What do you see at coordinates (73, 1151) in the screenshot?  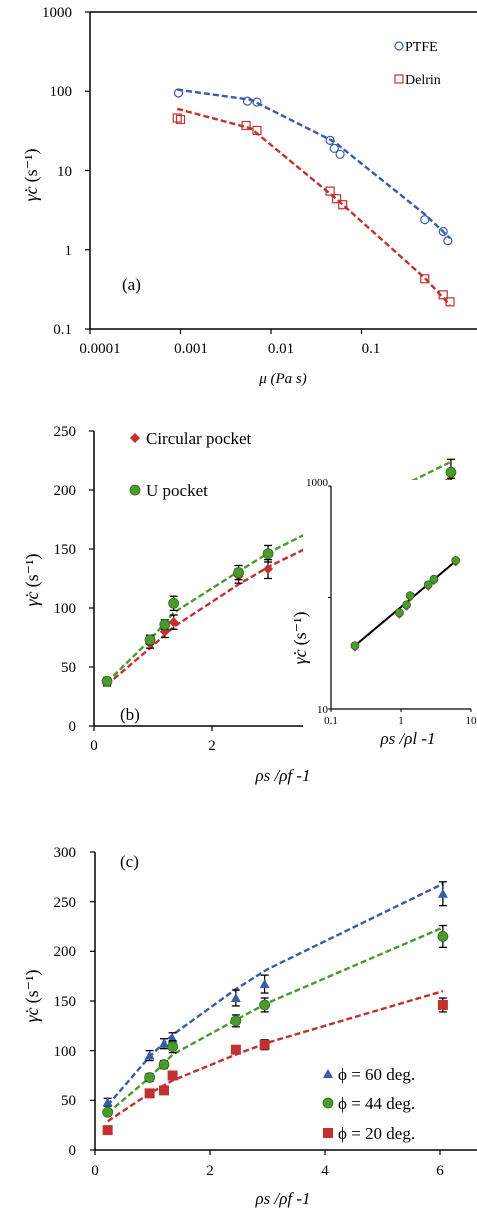 I see `chart-c-ytick-label: 0` at bounding box center [73, 1151].